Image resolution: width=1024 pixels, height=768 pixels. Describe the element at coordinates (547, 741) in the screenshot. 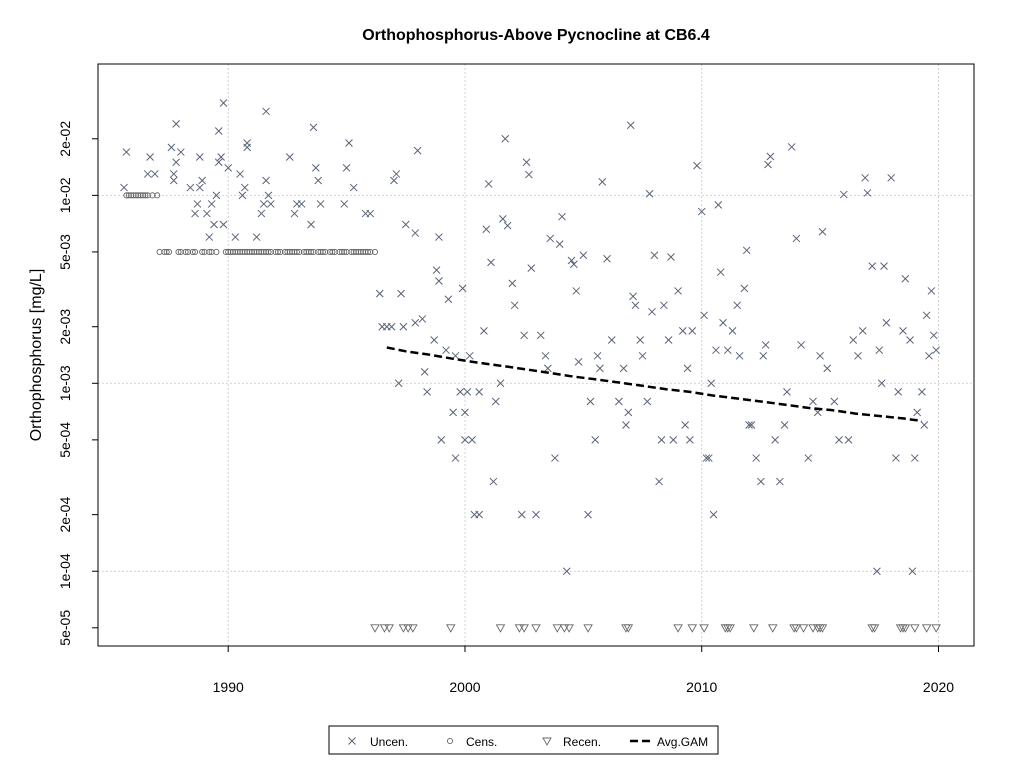

I see `legend-recen-symbol` at that location.